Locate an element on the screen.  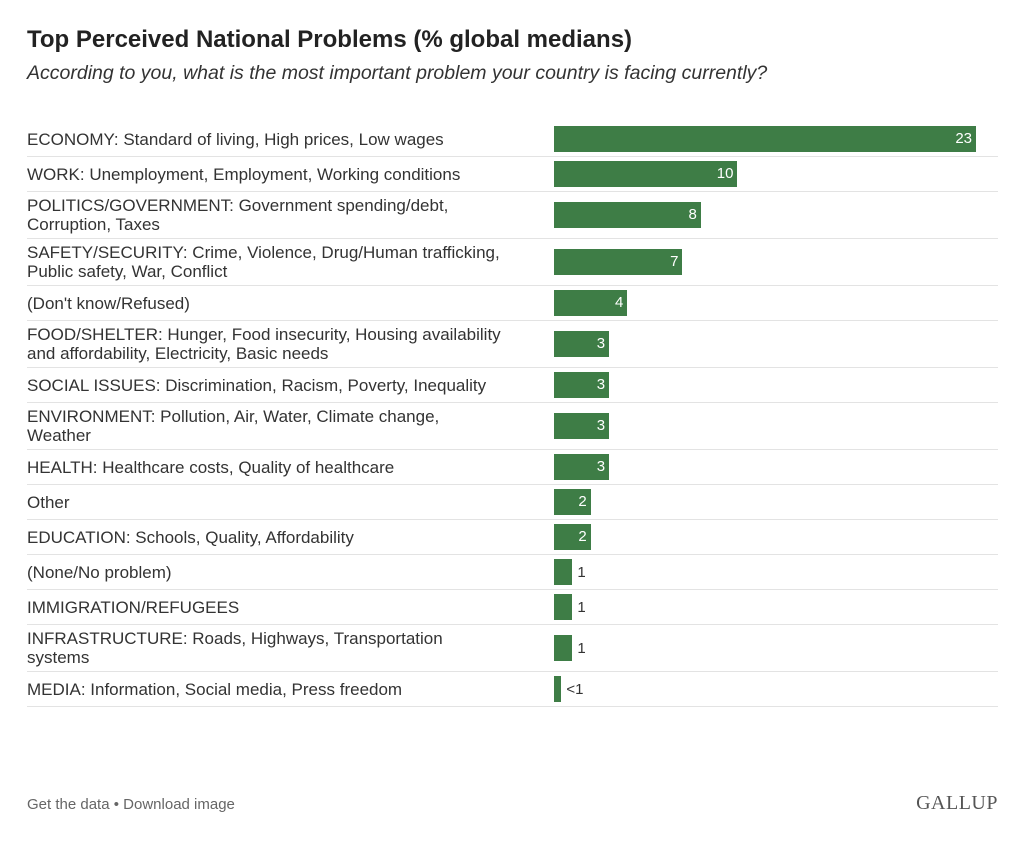
link: Download image is located at coordinates (179, 804).